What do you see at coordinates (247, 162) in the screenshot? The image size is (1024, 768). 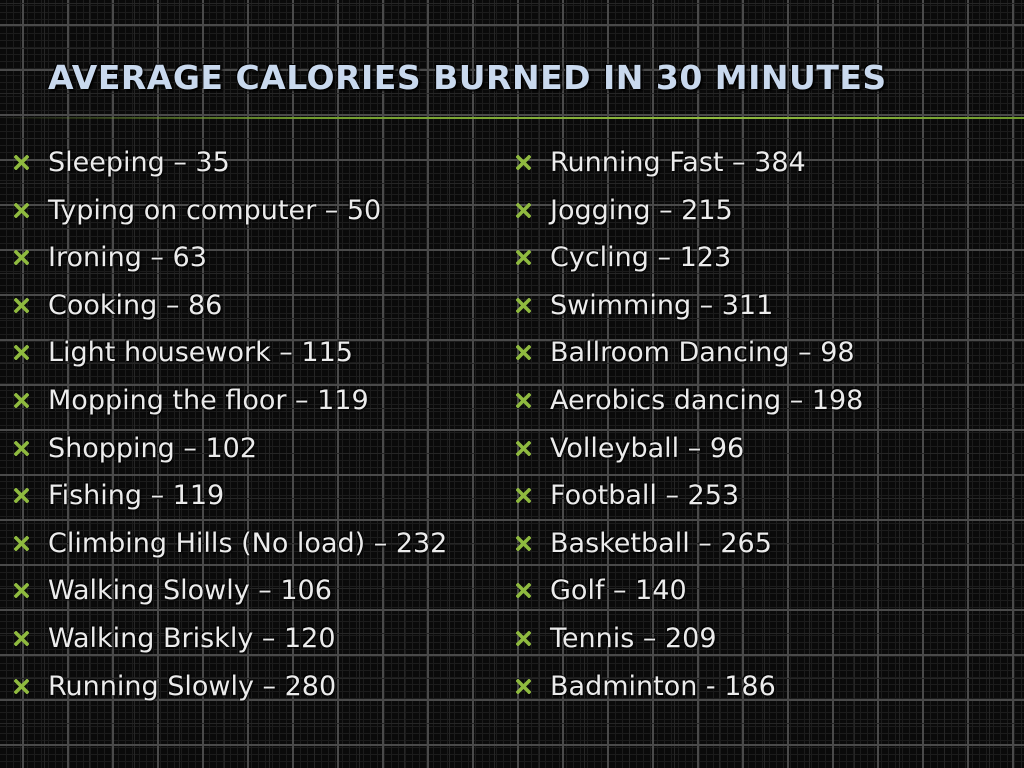 I see `list-item: Sleeping – 35` at bounding box center [247, 162].